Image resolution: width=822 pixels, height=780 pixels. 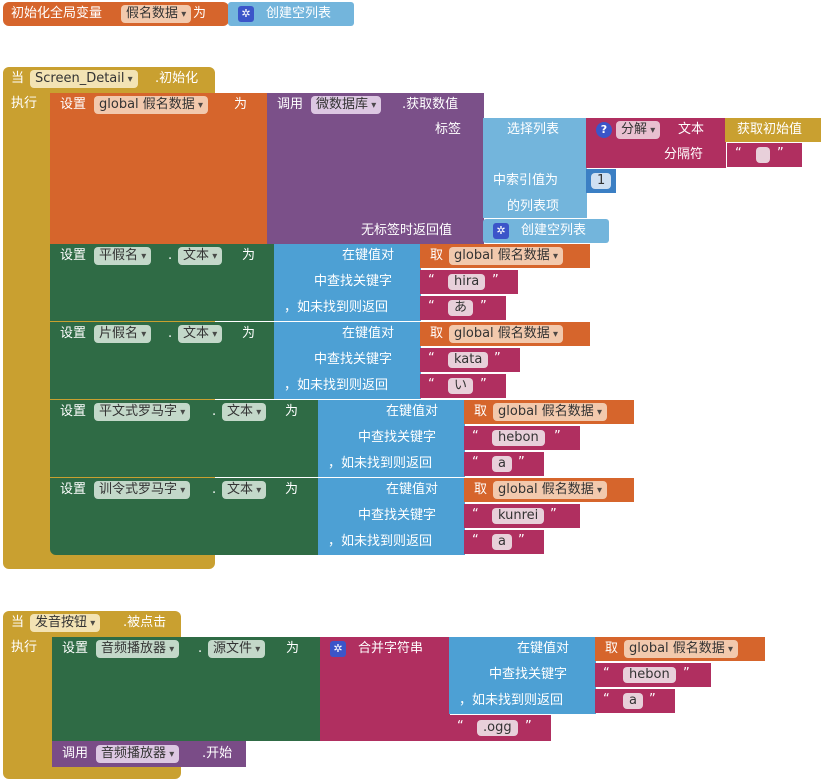 I want to click on suffix-string-block: “ .ogg ”, so click(x=500, y=728).